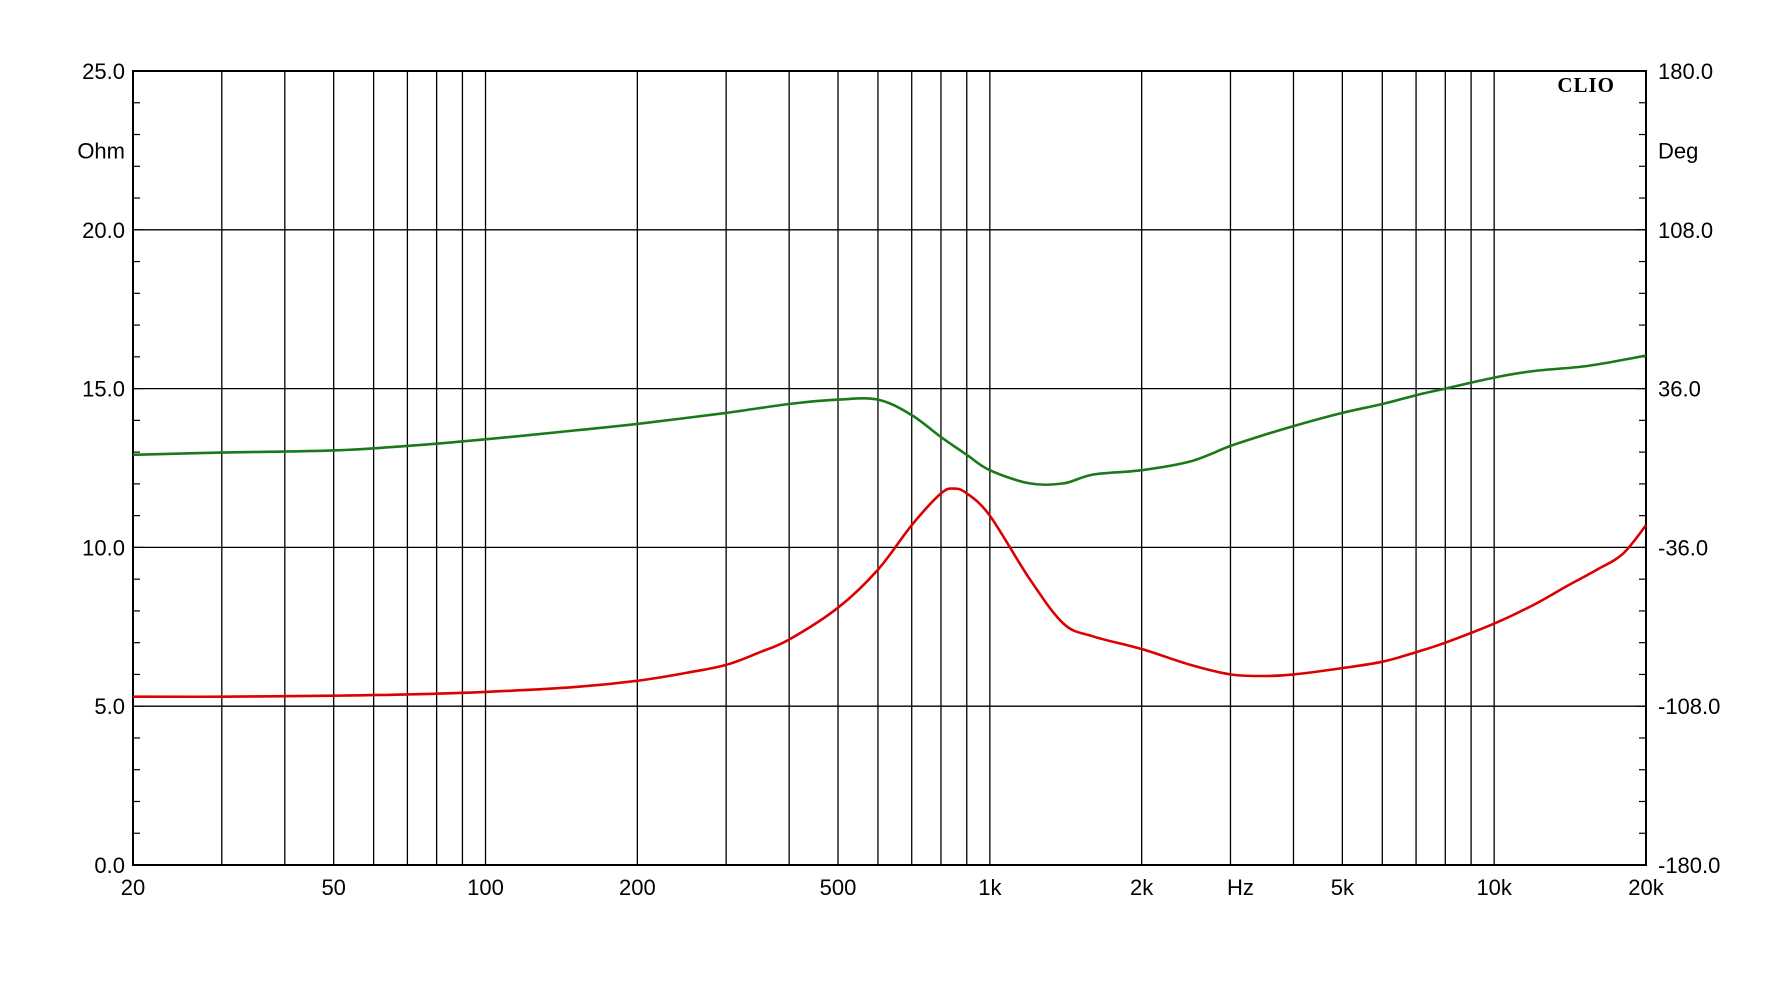 The width and height of the screenshot is (1772, 1006). Describe the element at coordinates (1683, 547) in the screenshot. I see `right-axis-tick-label: -36.0` at that location.